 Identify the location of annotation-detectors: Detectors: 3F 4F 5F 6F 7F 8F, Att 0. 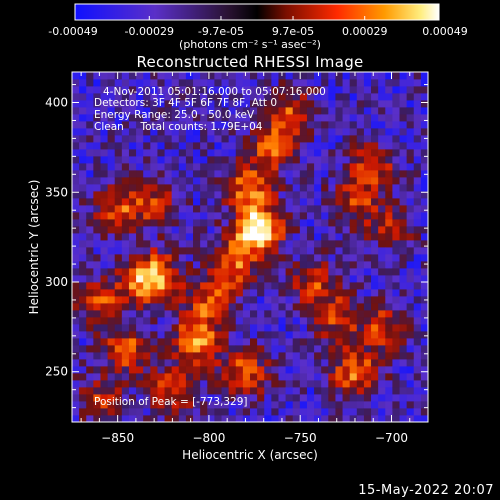
(186, 103).